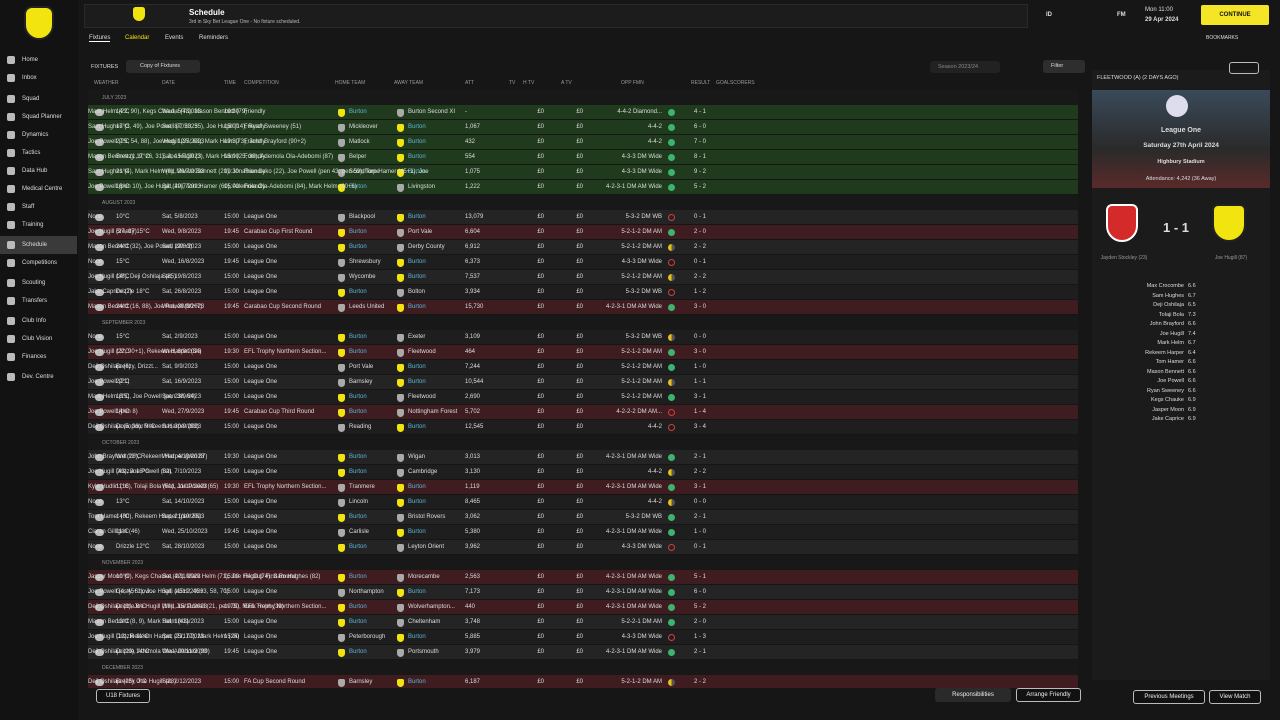 Image resolution: width=1280 pixels, height=720 pixels. What do you see at coordinates (137, 38) in the screenshot?
I see `tab: Calendar` at bounding box center [137, 38].